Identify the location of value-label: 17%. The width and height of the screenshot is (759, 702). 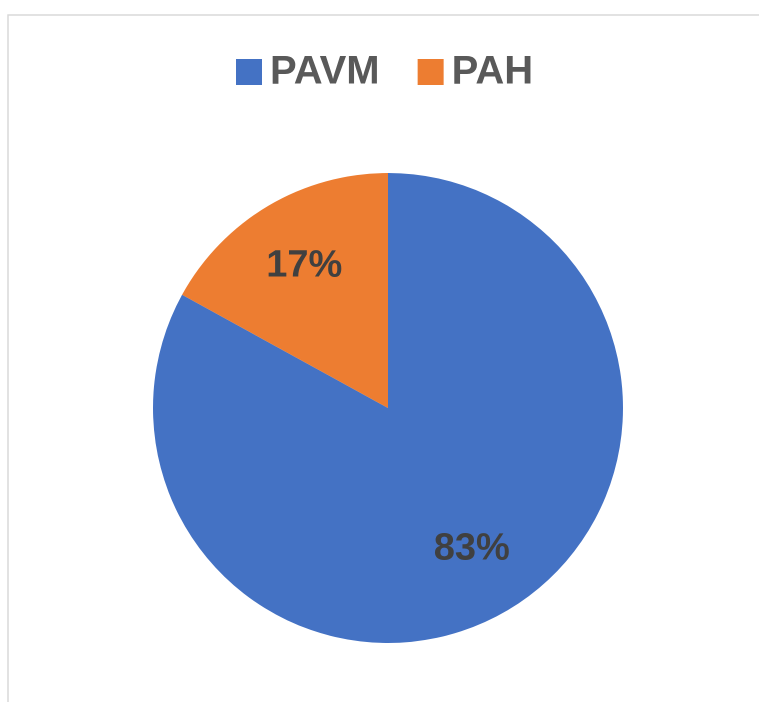
(304, 264).